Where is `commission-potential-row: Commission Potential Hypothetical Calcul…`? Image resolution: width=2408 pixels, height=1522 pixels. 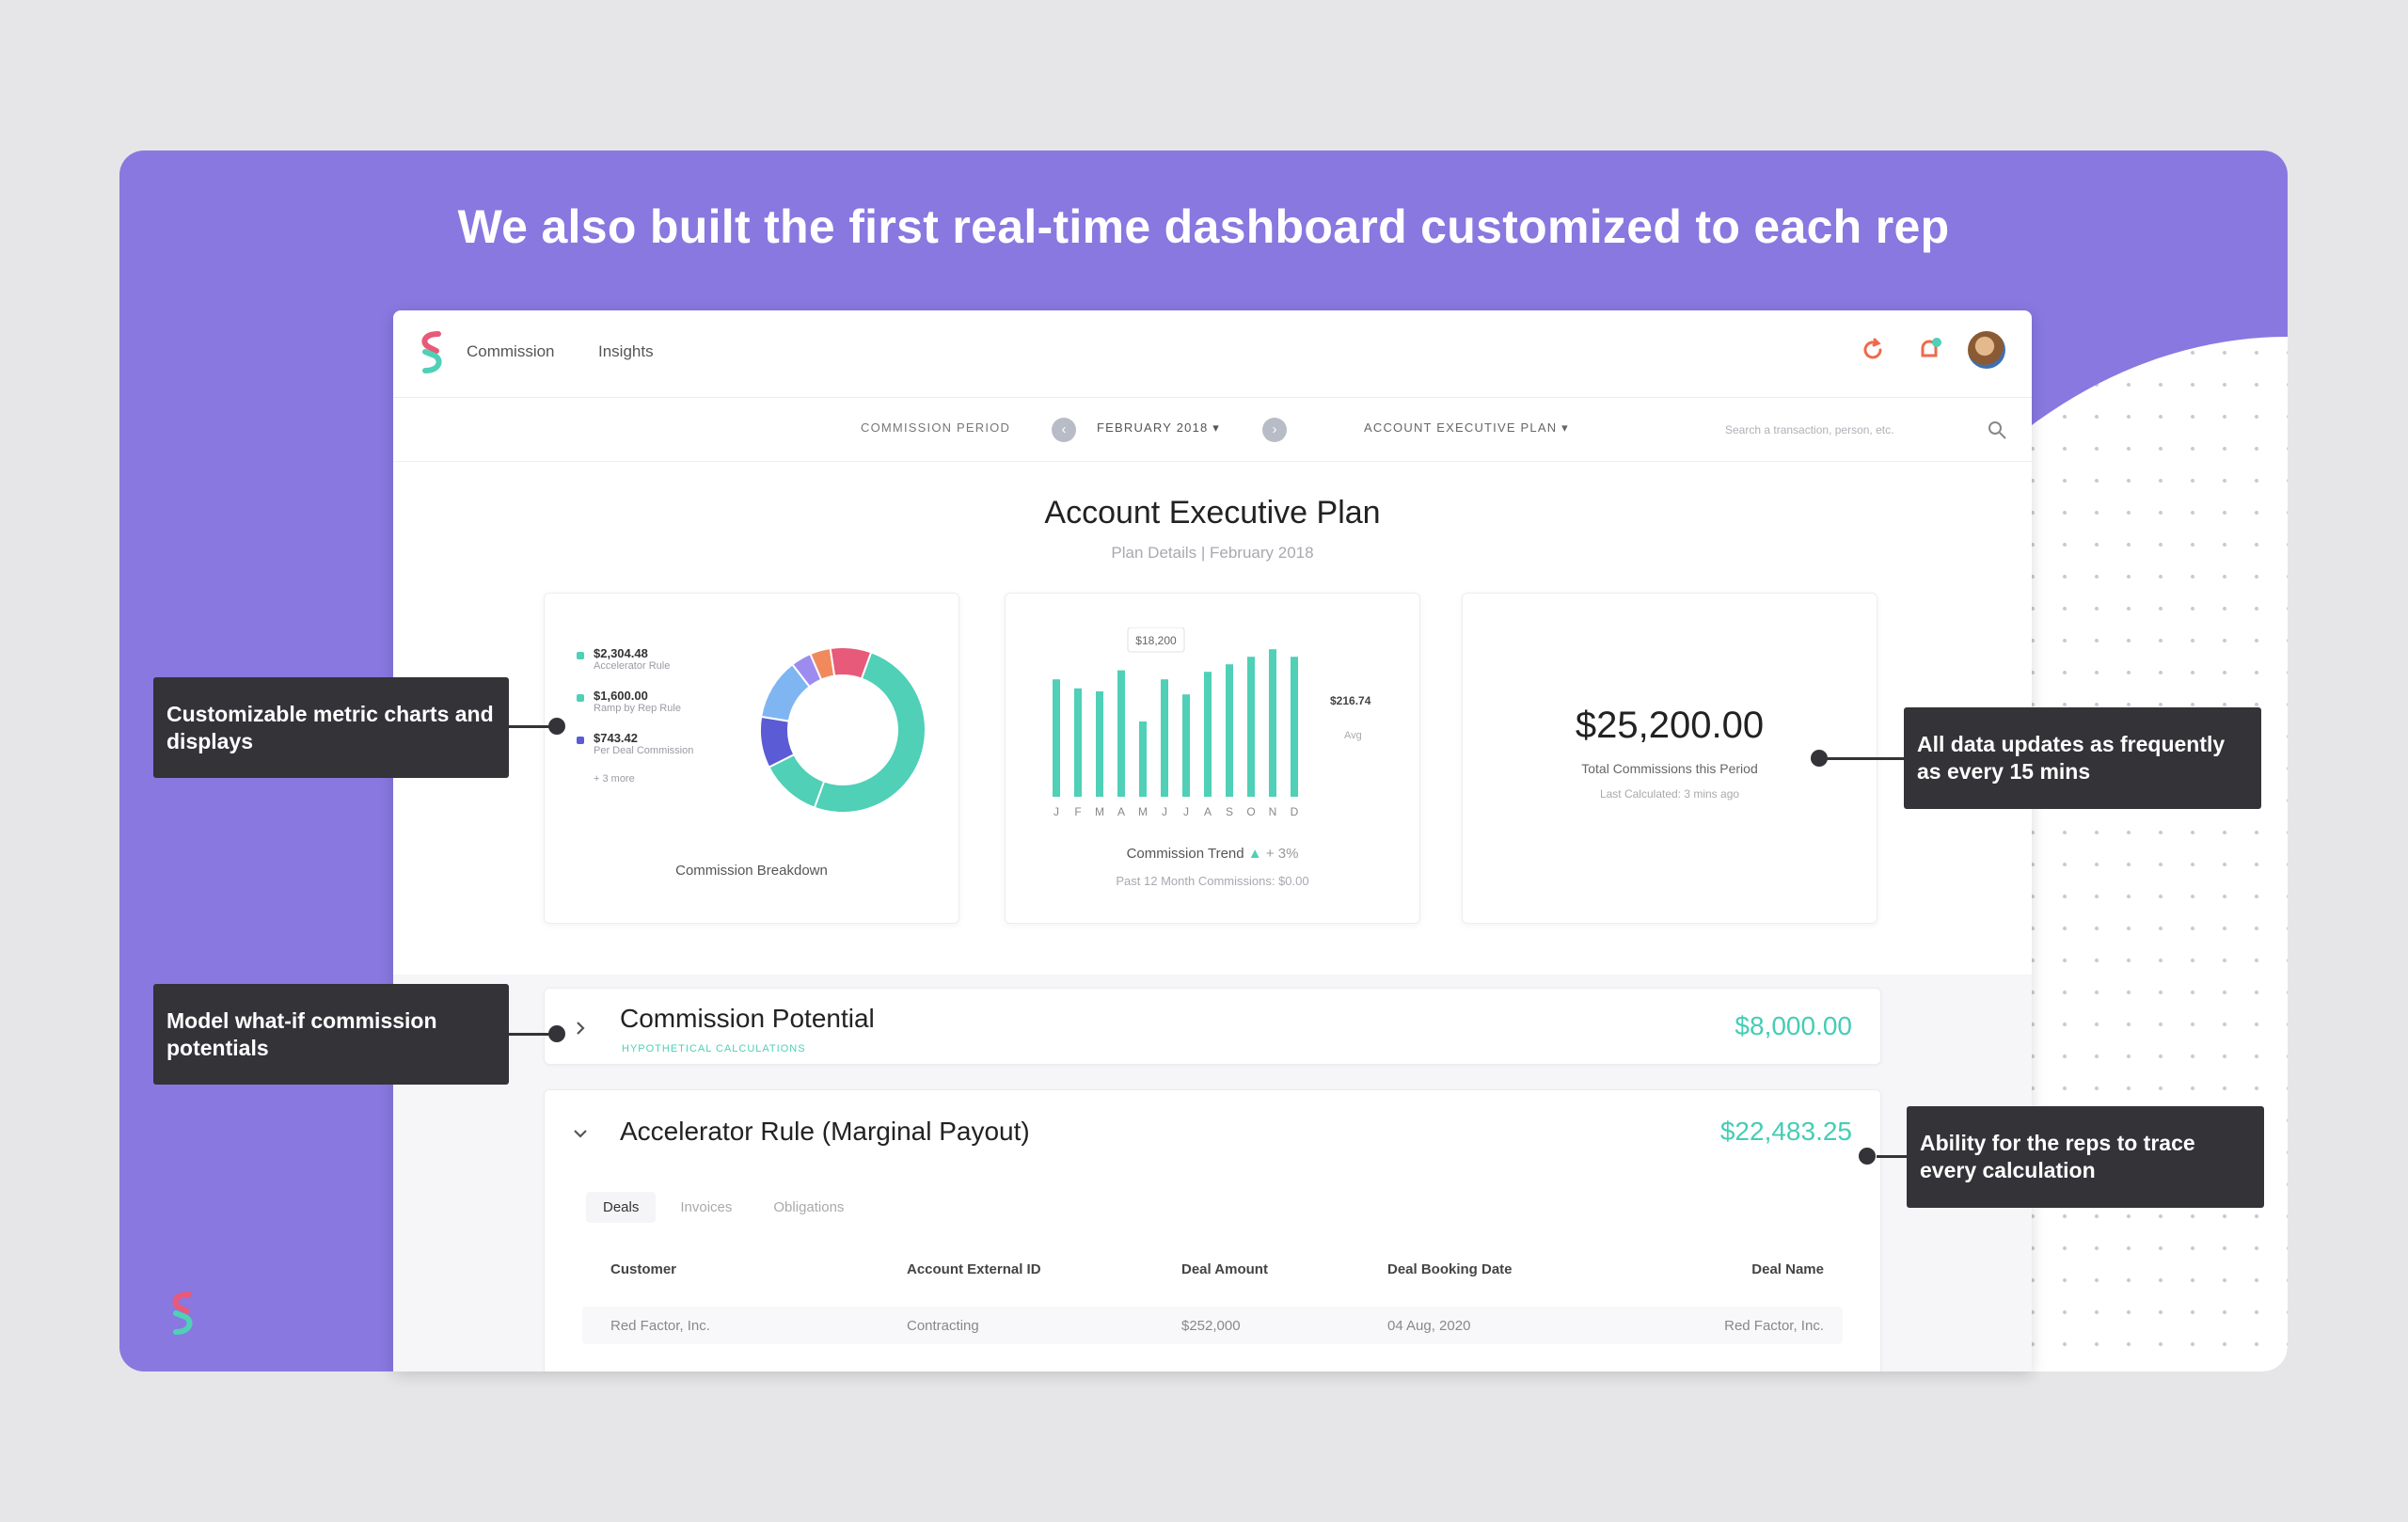 commission-potential-row: Commission Potential Hypothetical Calcul… is located at coordinates (1212, 1026).